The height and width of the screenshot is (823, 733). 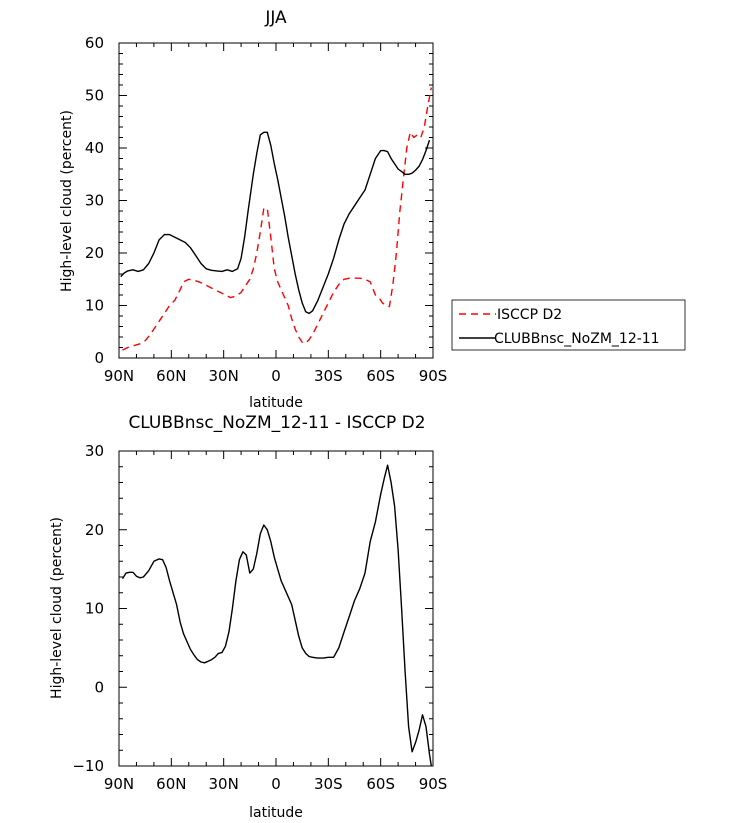 What do you see at coordinates (275, 18) in the screenshot?
I see `chart-title: JJA` at bounding box center [275, 18].